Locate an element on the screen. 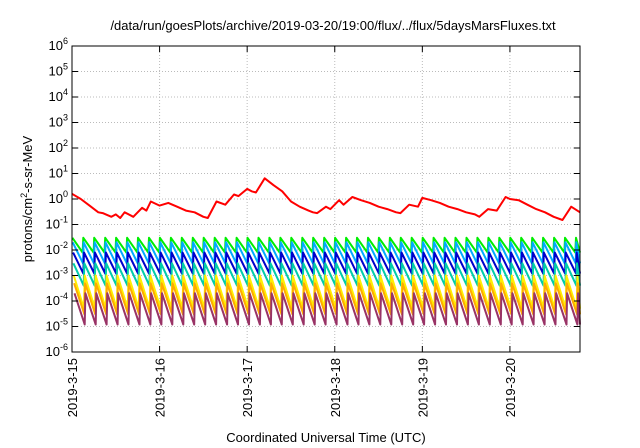  x-axis-label: Coordinated Universal Time (UTC) is located at coordinates (325, 437).